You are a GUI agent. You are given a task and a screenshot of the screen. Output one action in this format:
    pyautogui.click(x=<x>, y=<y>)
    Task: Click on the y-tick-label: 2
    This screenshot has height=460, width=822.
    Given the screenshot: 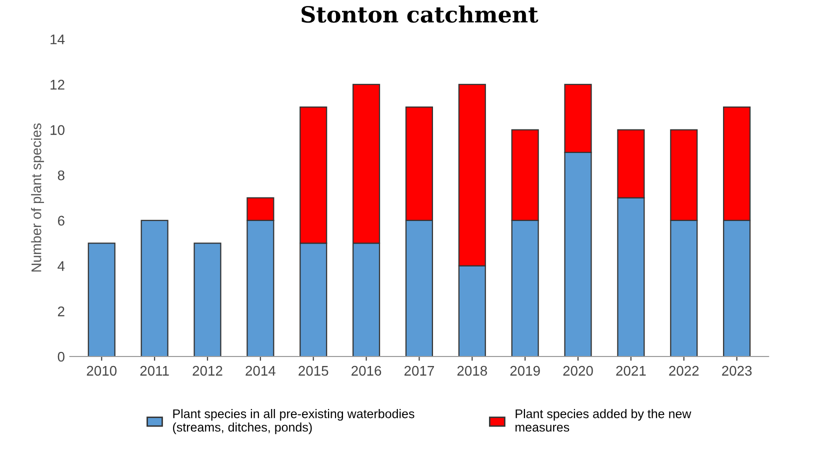 What is the action you would take?
    pyautogui.click(x=61, y=311)
    